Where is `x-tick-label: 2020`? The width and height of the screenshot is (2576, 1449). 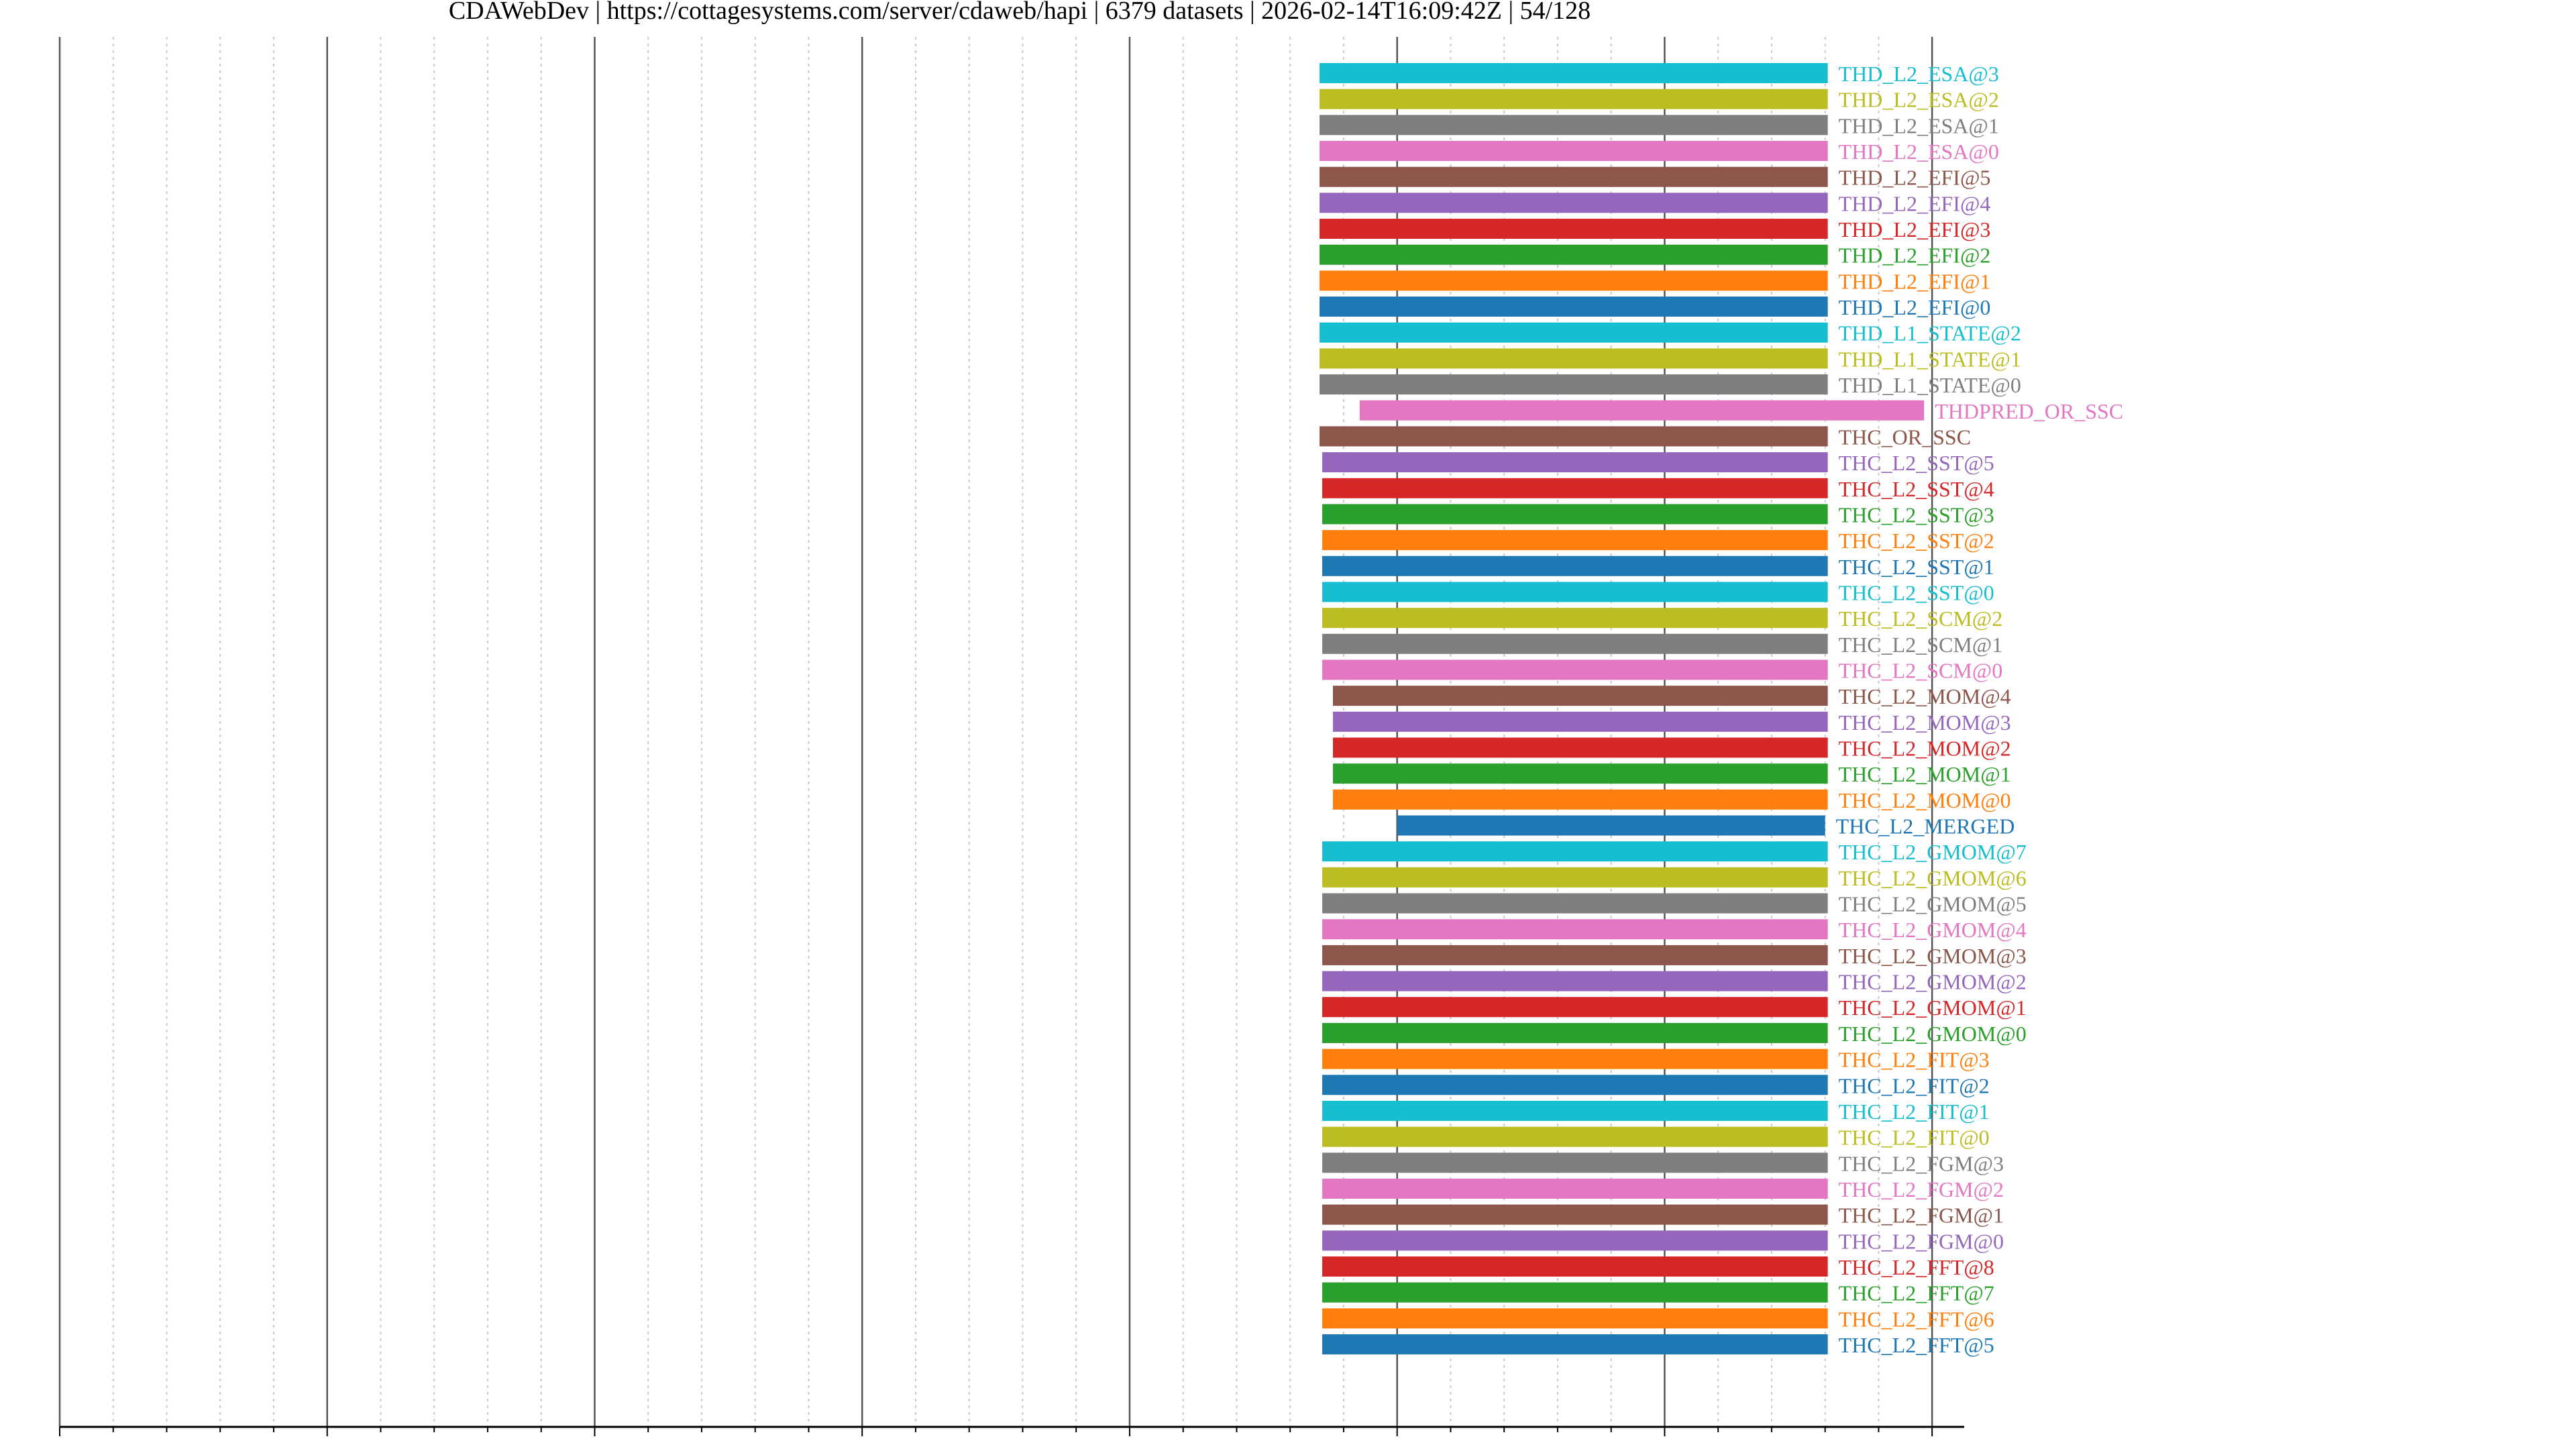 x-tick-label: 2020 is located at coordinates (1664, 1446).